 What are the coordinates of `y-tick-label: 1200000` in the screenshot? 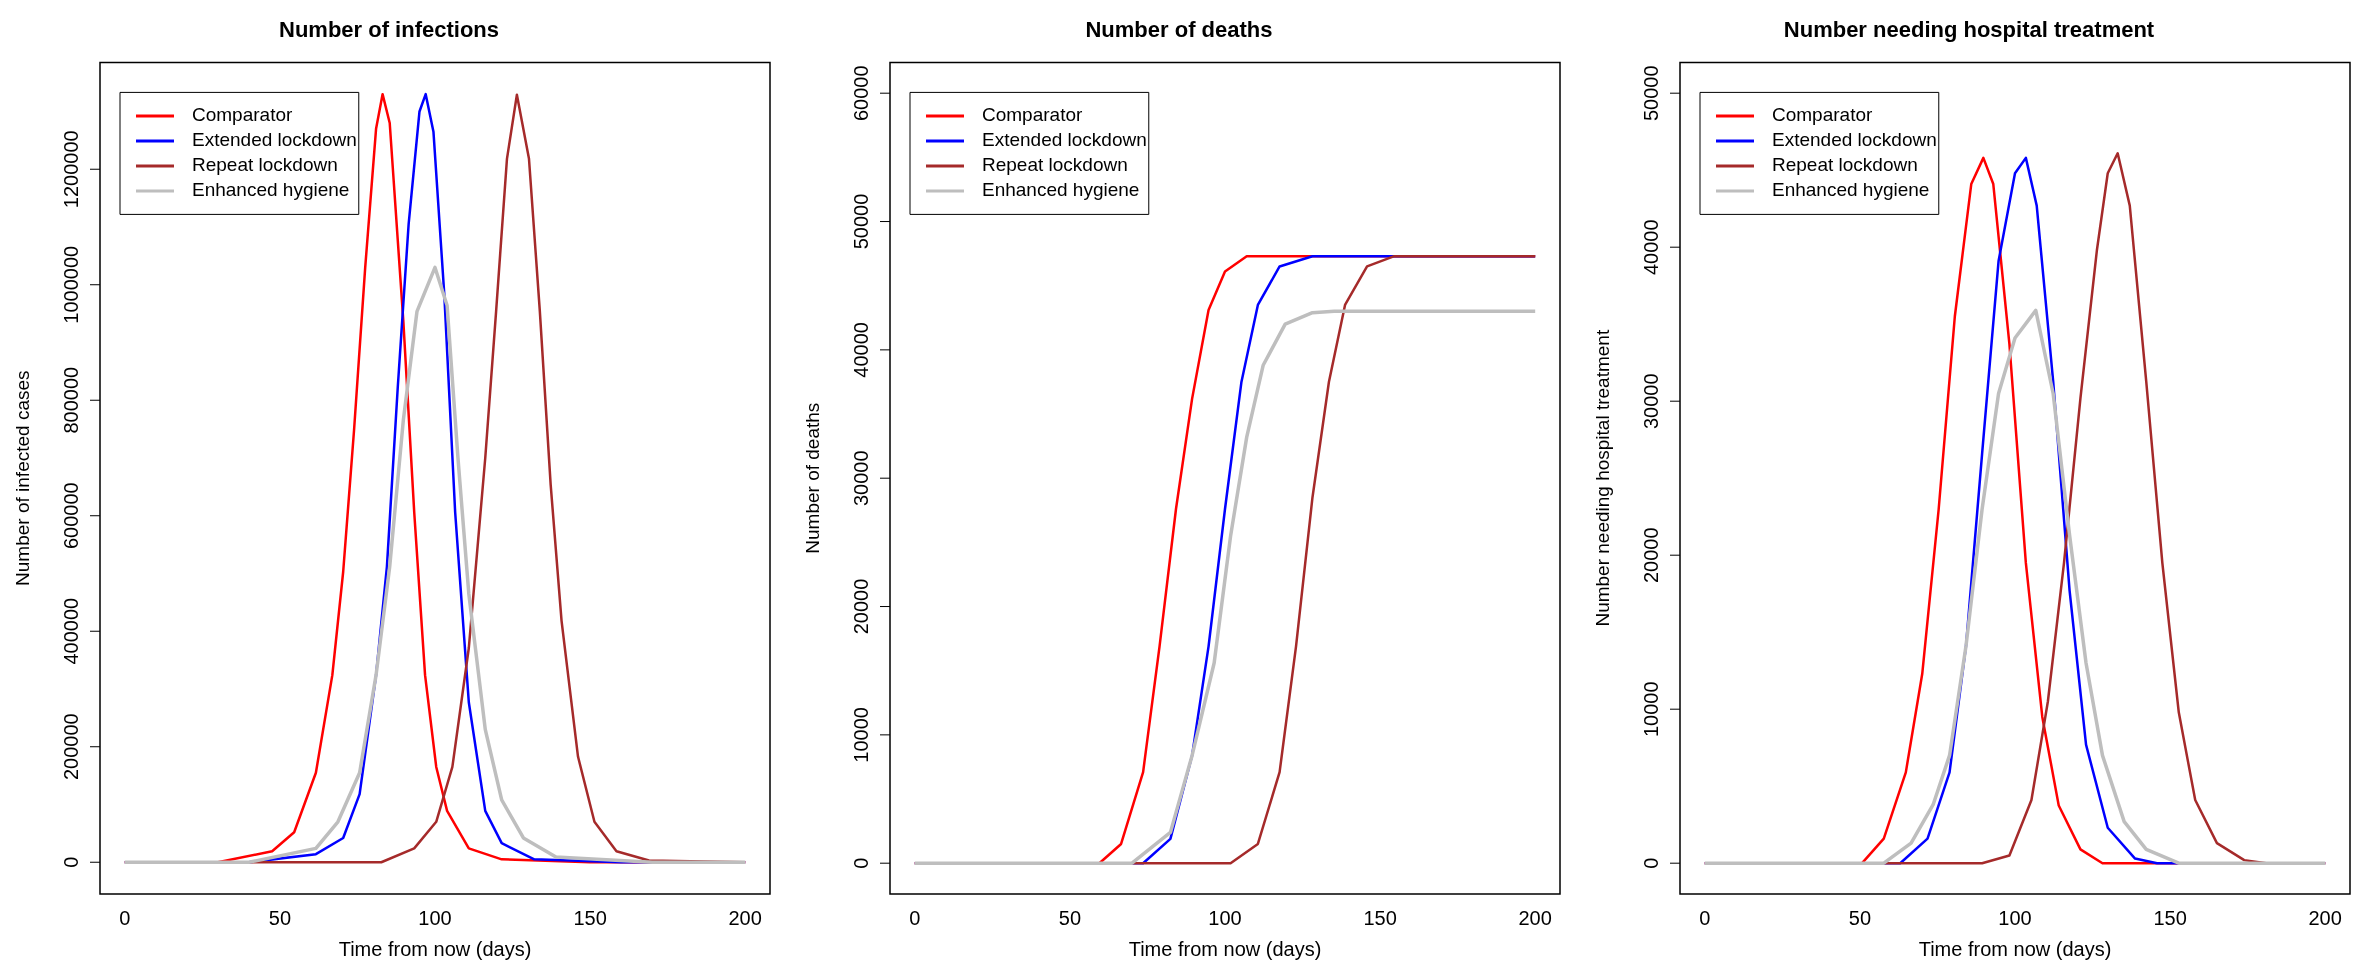 It's located at (70, 169).